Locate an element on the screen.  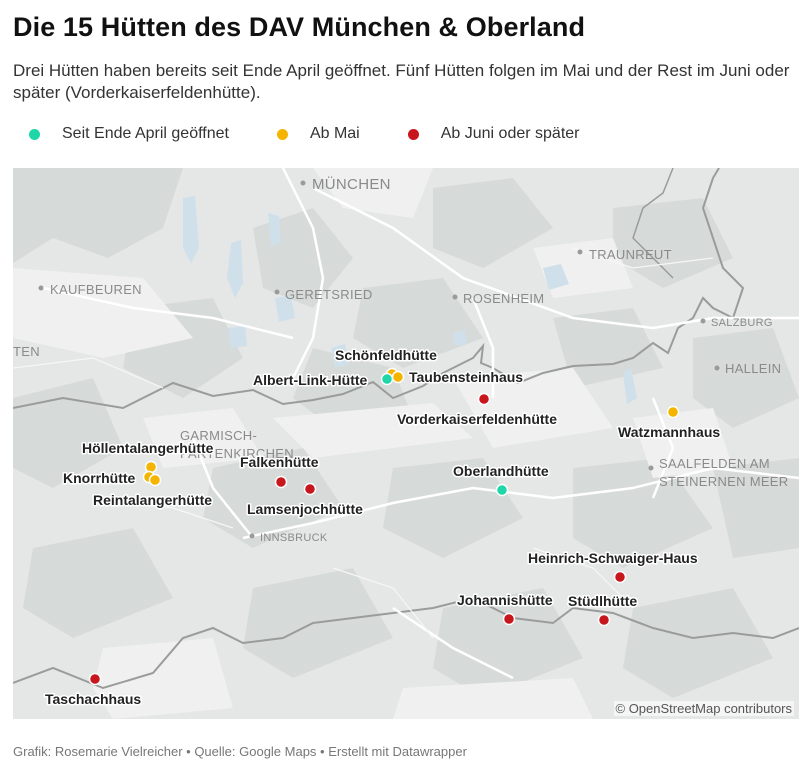
town-muenchen: MÜNCHEN is located at coordinates (351, 184).